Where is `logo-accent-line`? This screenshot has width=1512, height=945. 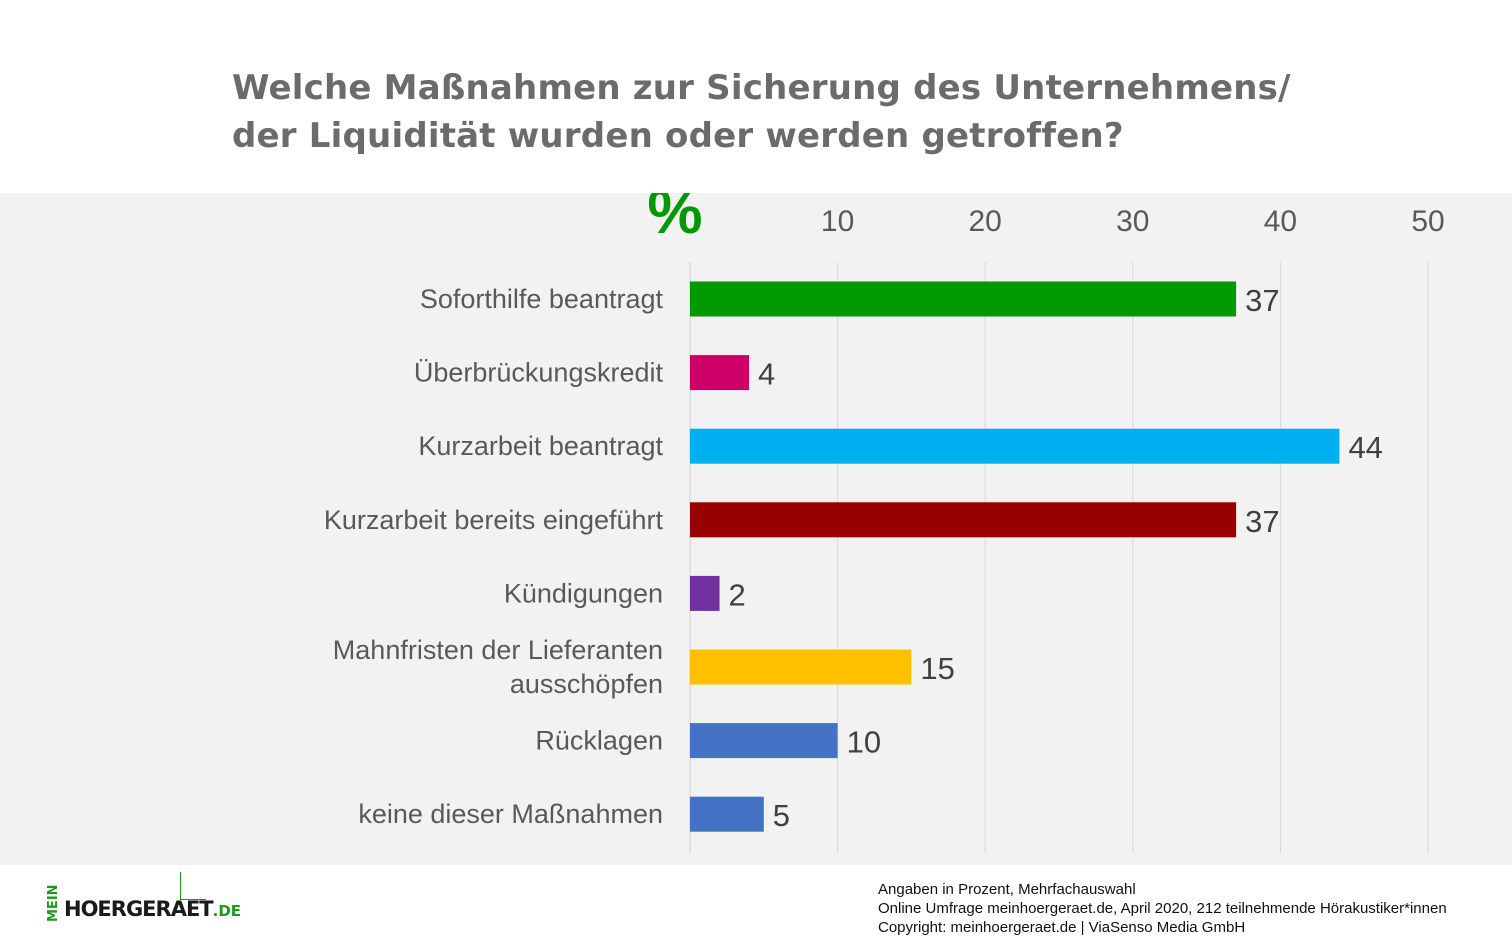
logo-accent-line is located at coordinates (180, 886).